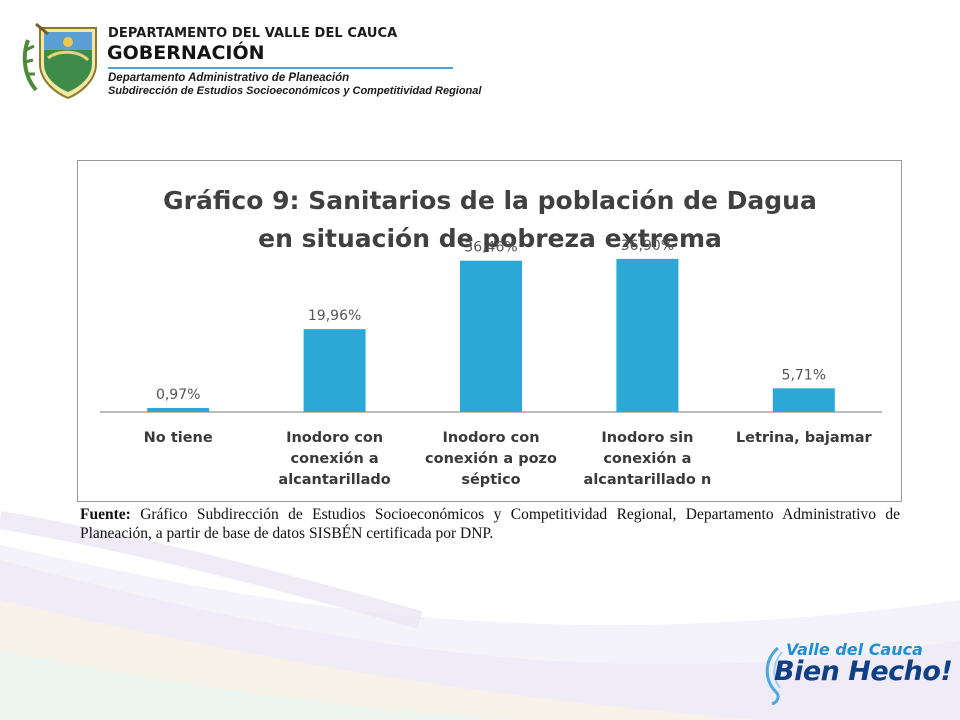 This screenshot has width=960, height=720. What do you see at coordinates (863, 671) in the screenshot?
I see `logo-line2: Bien Hecho!` at bounding box center [863, 671].